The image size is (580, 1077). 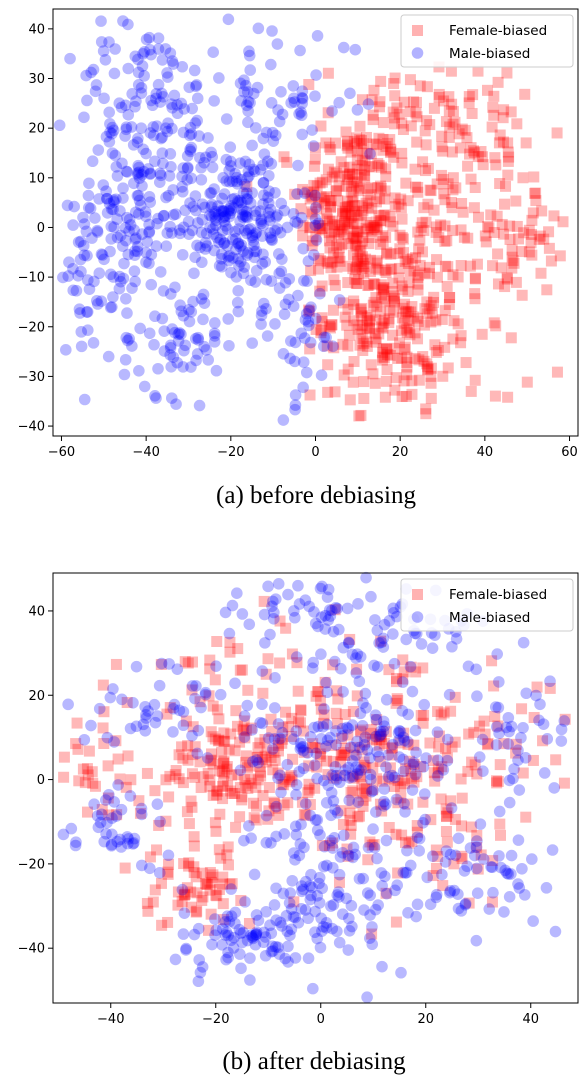 I want to click on x-tick-label: 40, so click(x=485, y=452).